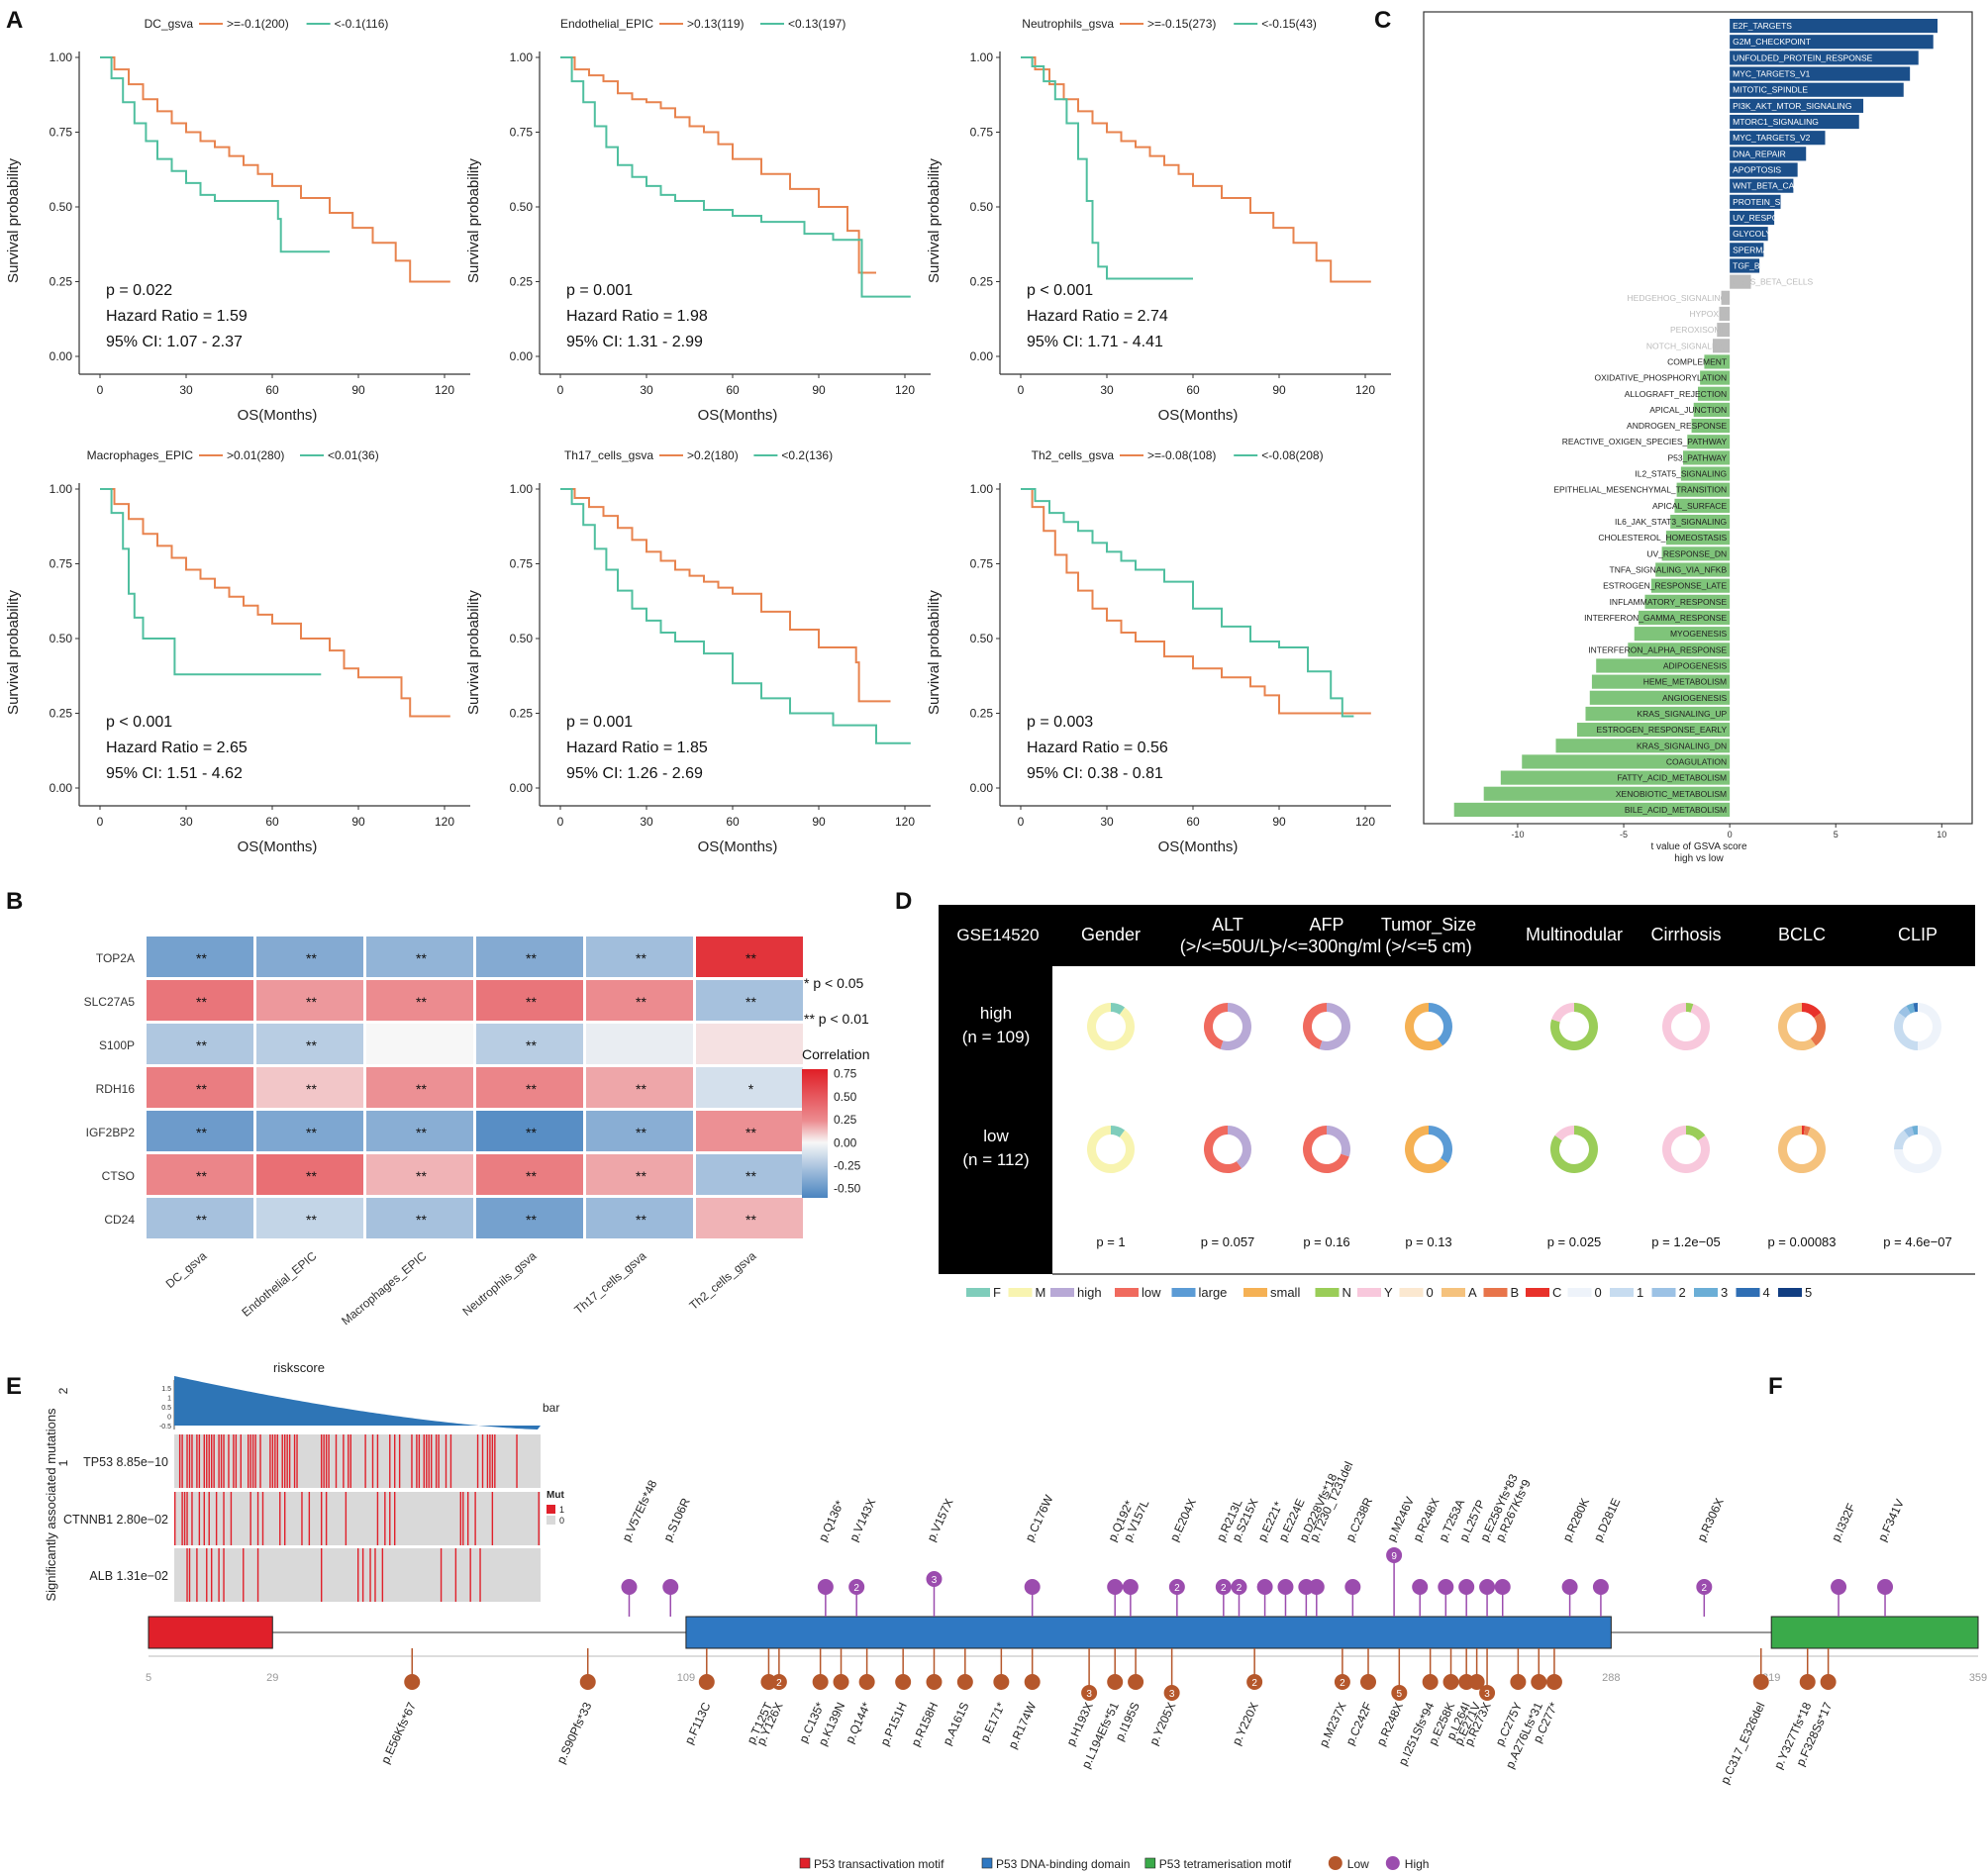 The image size is (1988, 1874). I want to click on mutation-label-high: p.F341V, so click(1891, 1520).